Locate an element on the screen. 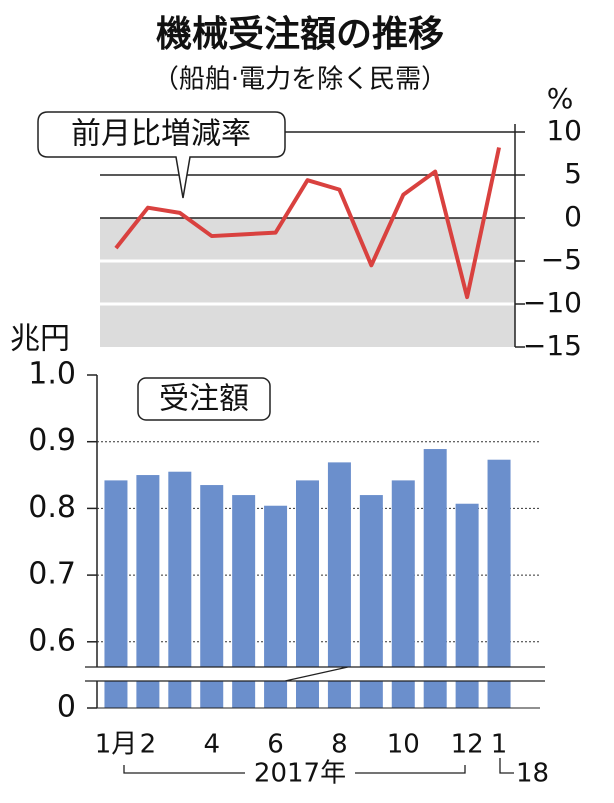 The height and width of the screenshot is (803, 614). x-tick-label: 10 is located at coordinates (403, 745).